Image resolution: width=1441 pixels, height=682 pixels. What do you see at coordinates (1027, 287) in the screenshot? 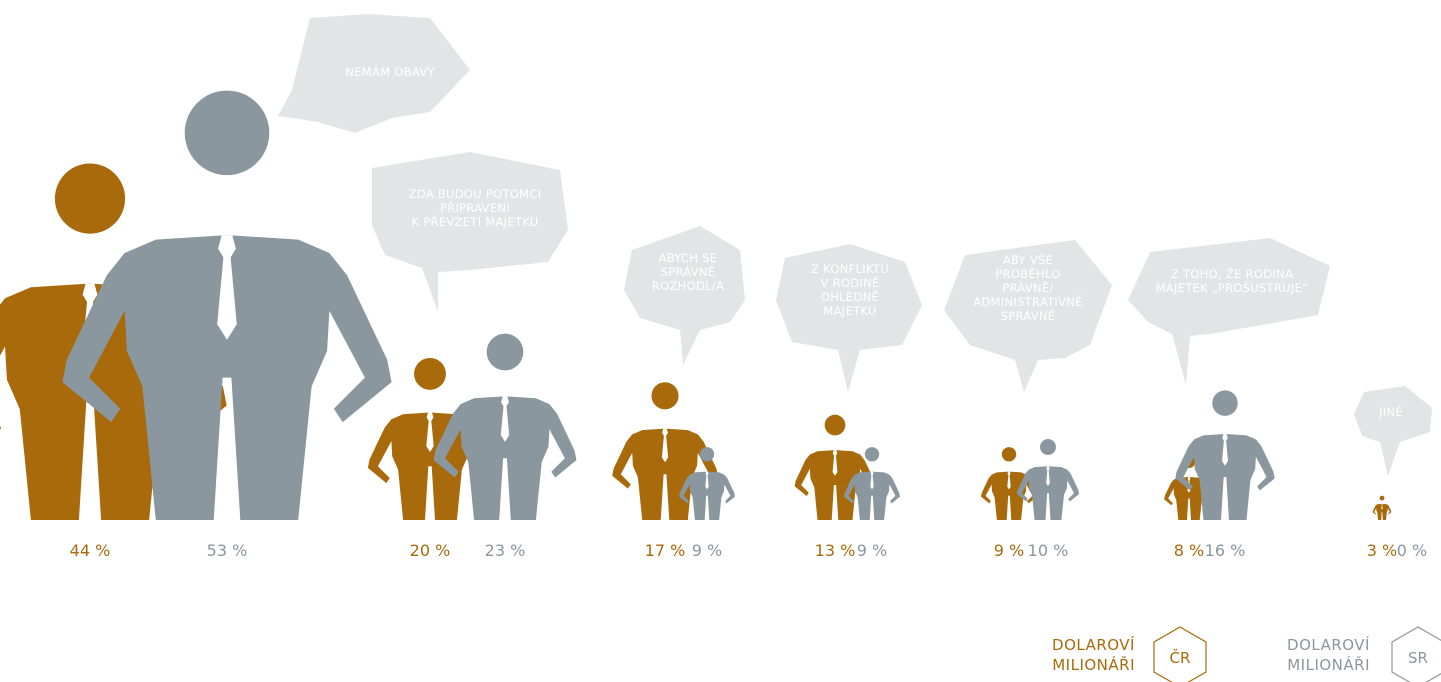
I see `category-label: PRÁVNĚ/` at bounding box center [1027, 287].